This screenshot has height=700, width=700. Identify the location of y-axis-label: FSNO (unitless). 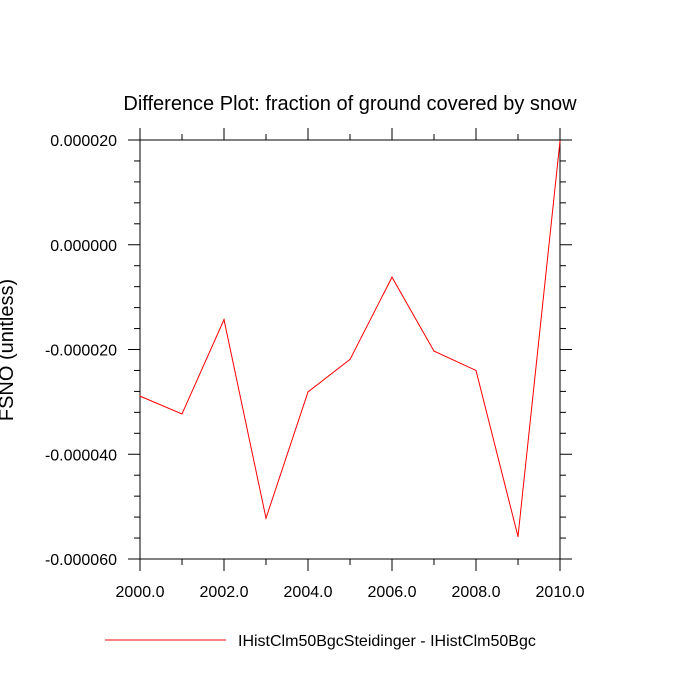
(9, 350).